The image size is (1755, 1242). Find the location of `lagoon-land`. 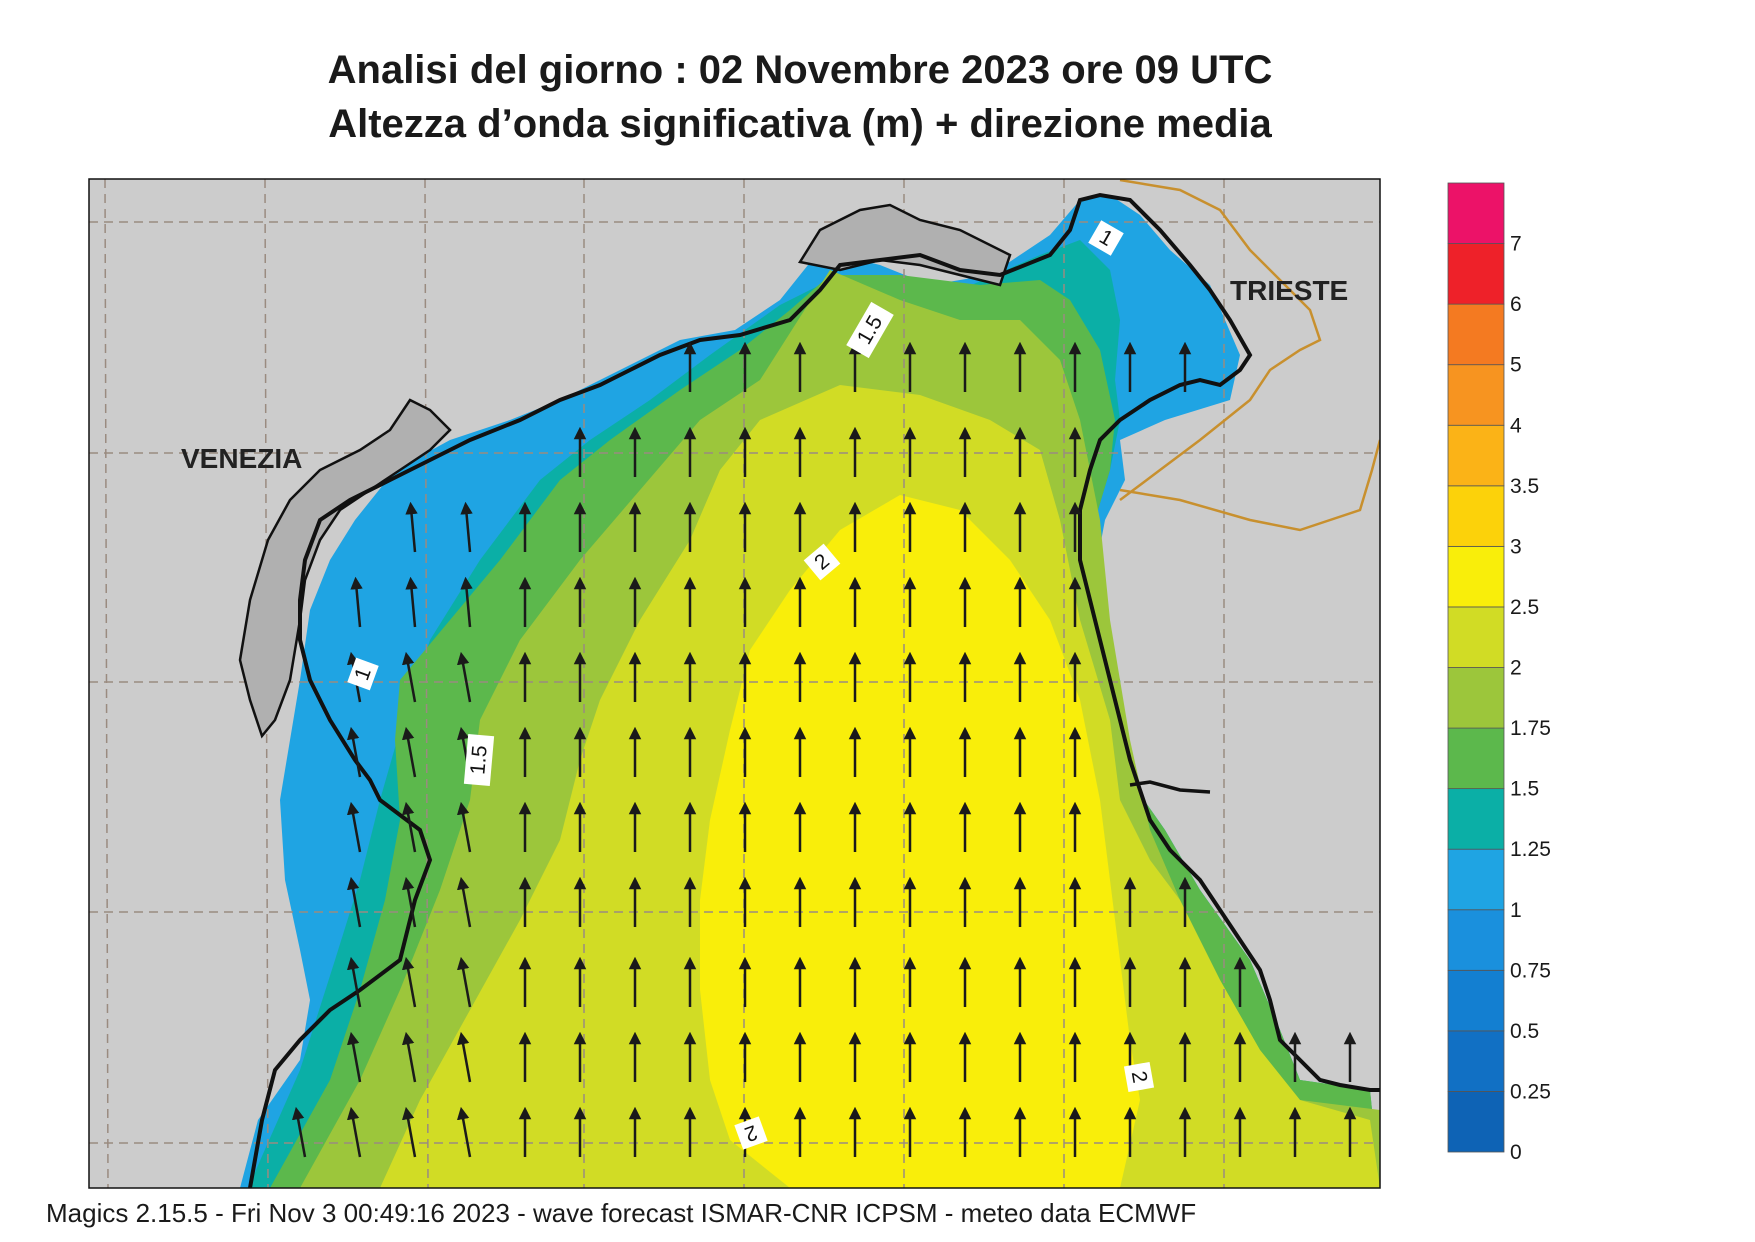

lagoon-land is located at coordinates (345, 568).